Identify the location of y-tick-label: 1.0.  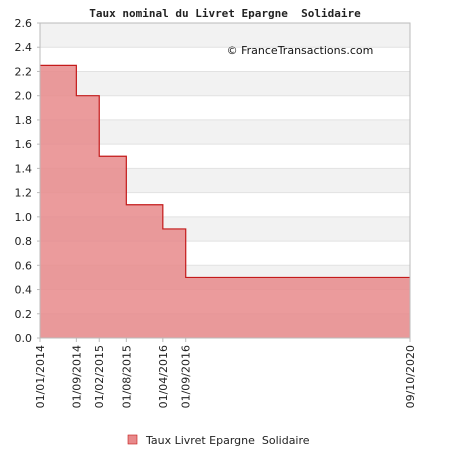
(24, 217).